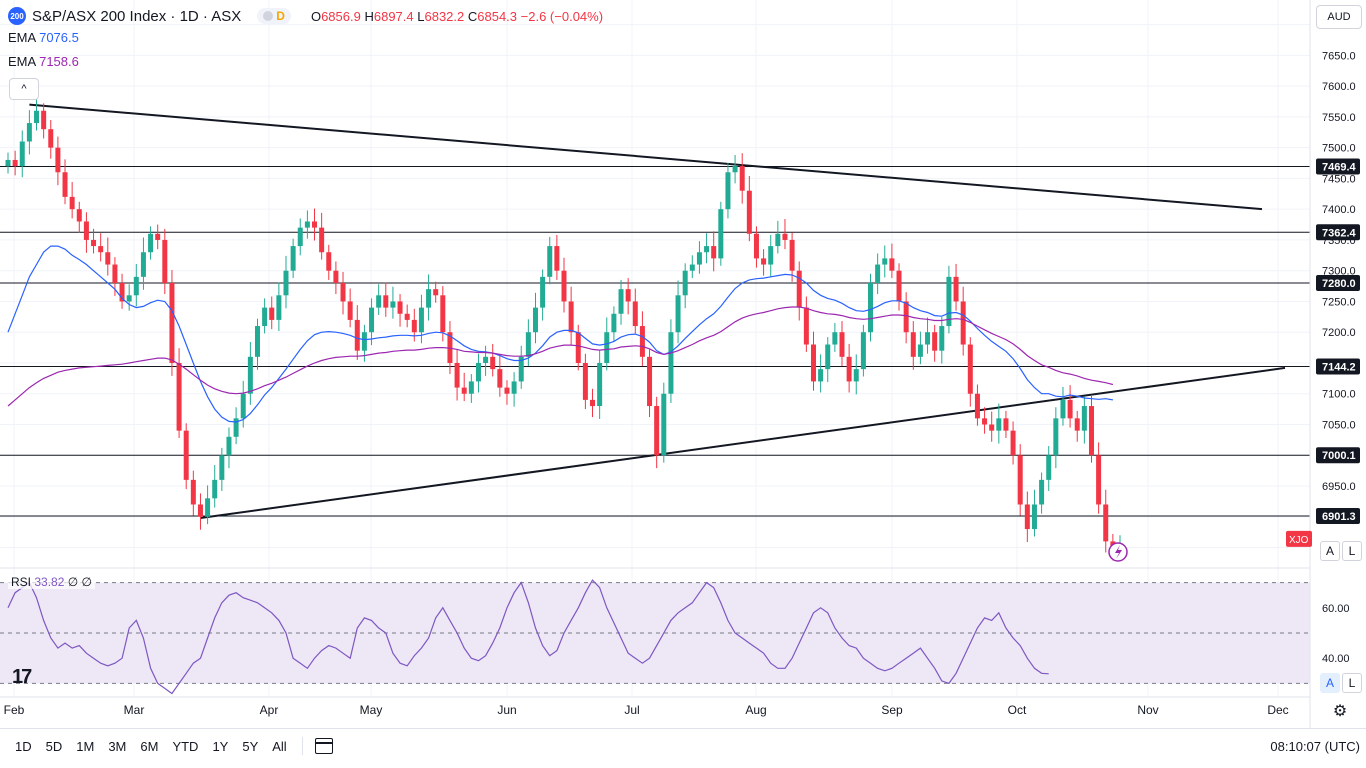 This screenshot has height=768, width=1366. What do you see at coordinates (1339, 167) in the screenshot?
I see `level-tag-label: 7469.4` at bounding box center [1339, 167].